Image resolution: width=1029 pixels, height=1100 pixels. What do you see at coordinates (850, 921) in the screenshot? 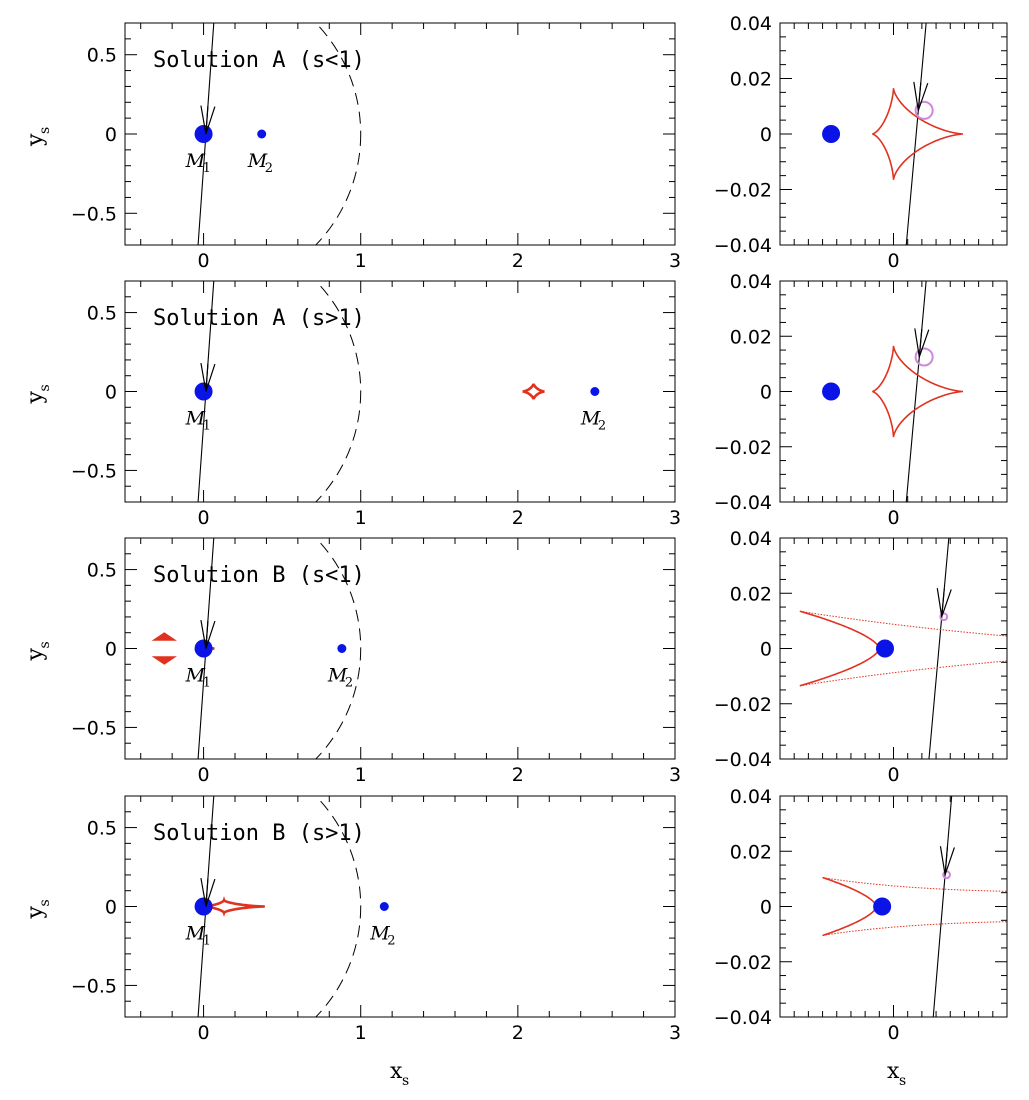
I see `caustic-arm-lower` at bounding box center [850, 921].